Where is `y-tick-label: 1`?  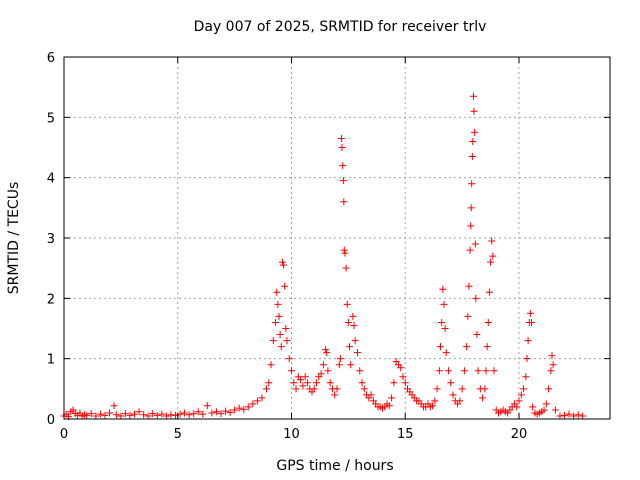
y-tick-label: 1 is located at coordinates (51, 360).